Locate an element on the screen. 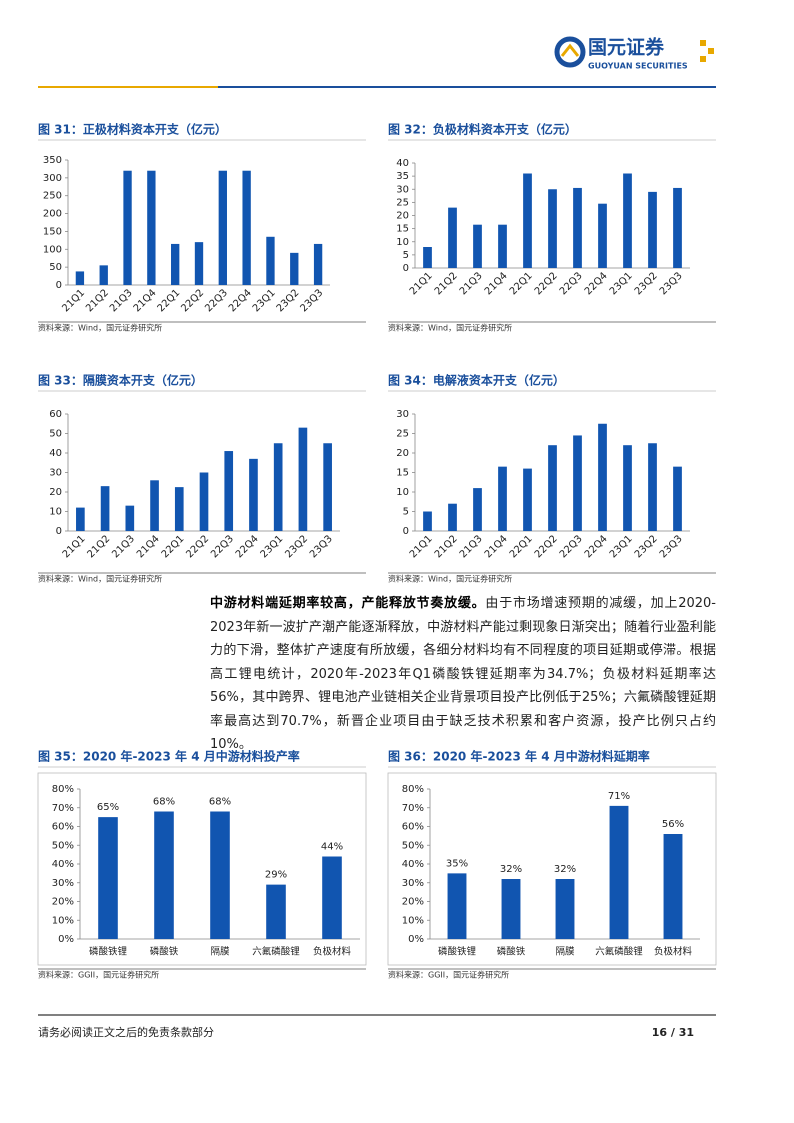  y-tick-label: 350 is located at coordinates (52, 160).